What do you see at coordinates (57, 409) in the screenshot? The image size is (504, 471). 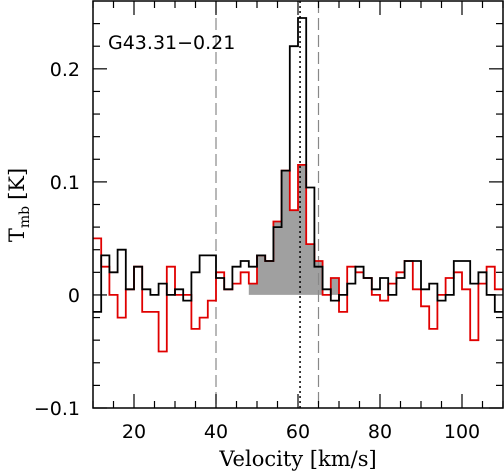 I see `y-tick-label: −0.1` at bounding box center [57, 409].